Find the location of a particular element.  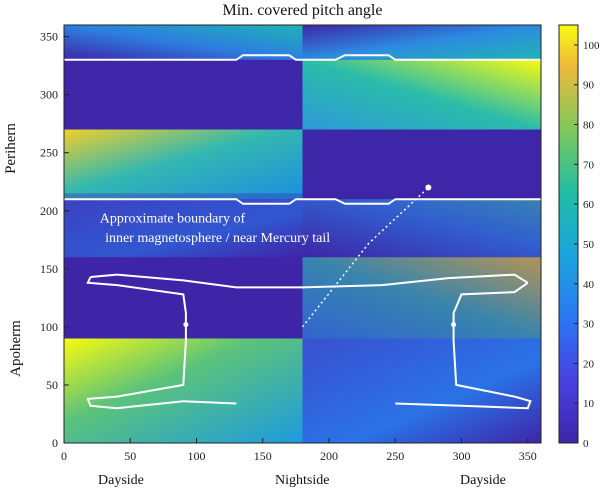

colorbar is located at coordinates (568, 234).